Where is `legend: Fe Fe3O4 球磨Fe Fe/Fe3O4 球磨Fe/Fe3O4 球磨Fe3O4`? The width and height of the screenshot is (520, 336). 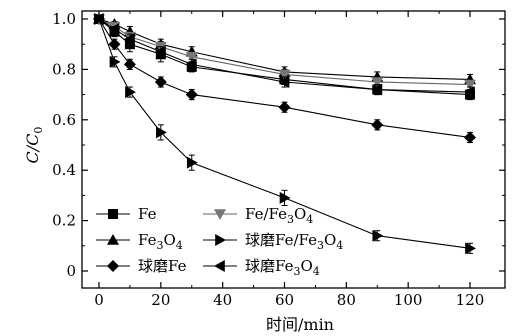 legend: Fe Fe3O4 球磨Fe Fe/Fe3O4 球磨Fe/Fe3O4 球磨Fe3O4 is located at coordinates (219, 241).